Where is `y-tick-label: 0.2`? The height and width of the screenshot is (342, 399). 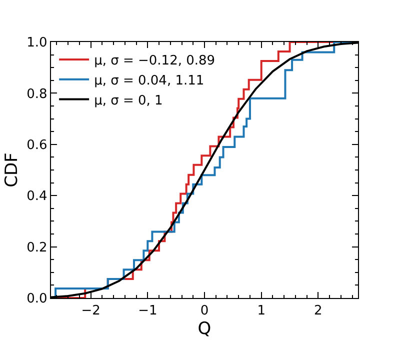
y-tick-label: 0.2 is located at coordinates (37, 248).